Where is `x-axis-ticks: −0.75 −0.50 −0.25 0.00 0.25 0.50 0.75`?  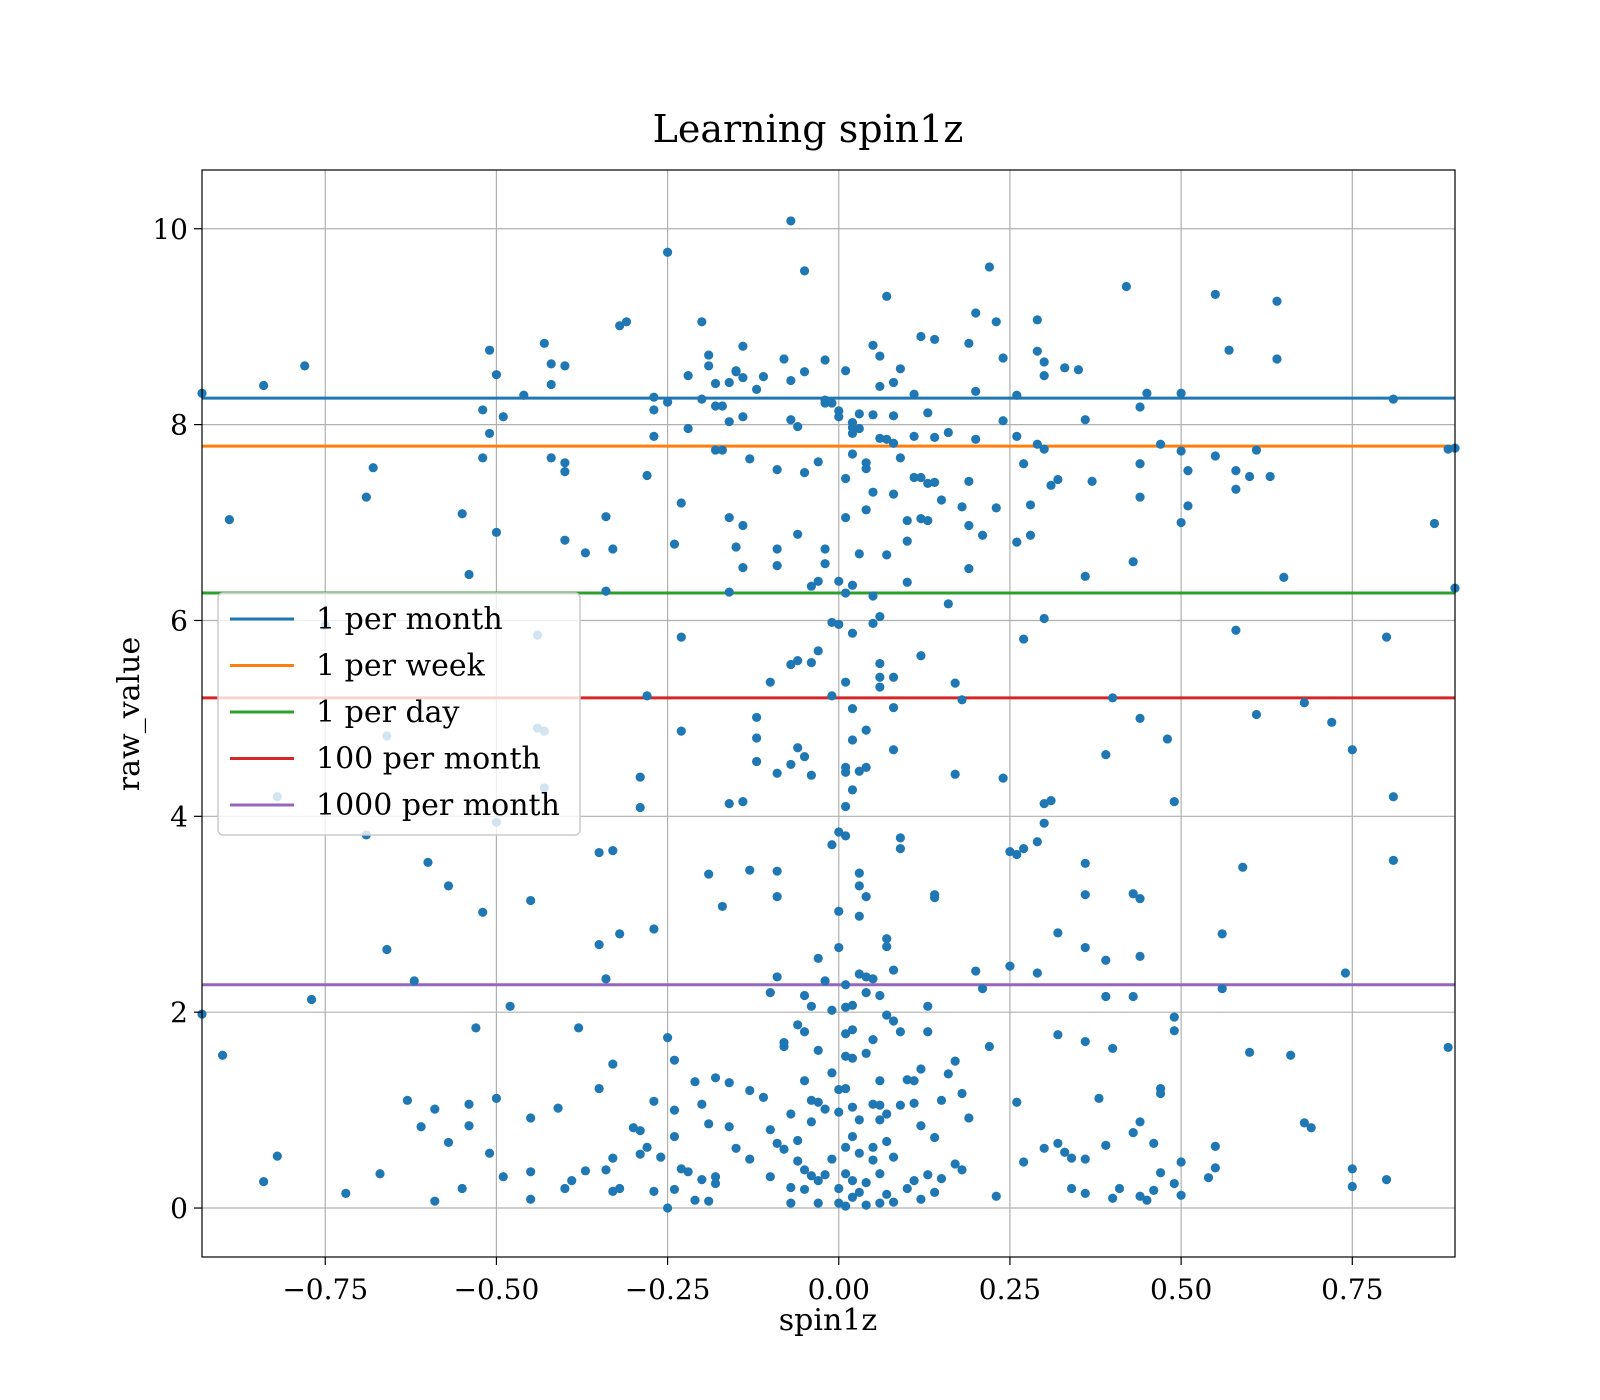
x-axis-ticks: −0.75 −0.50 −0.25 0.00 0.25 0.50 0.75 is located at coordinates (832, 1281).